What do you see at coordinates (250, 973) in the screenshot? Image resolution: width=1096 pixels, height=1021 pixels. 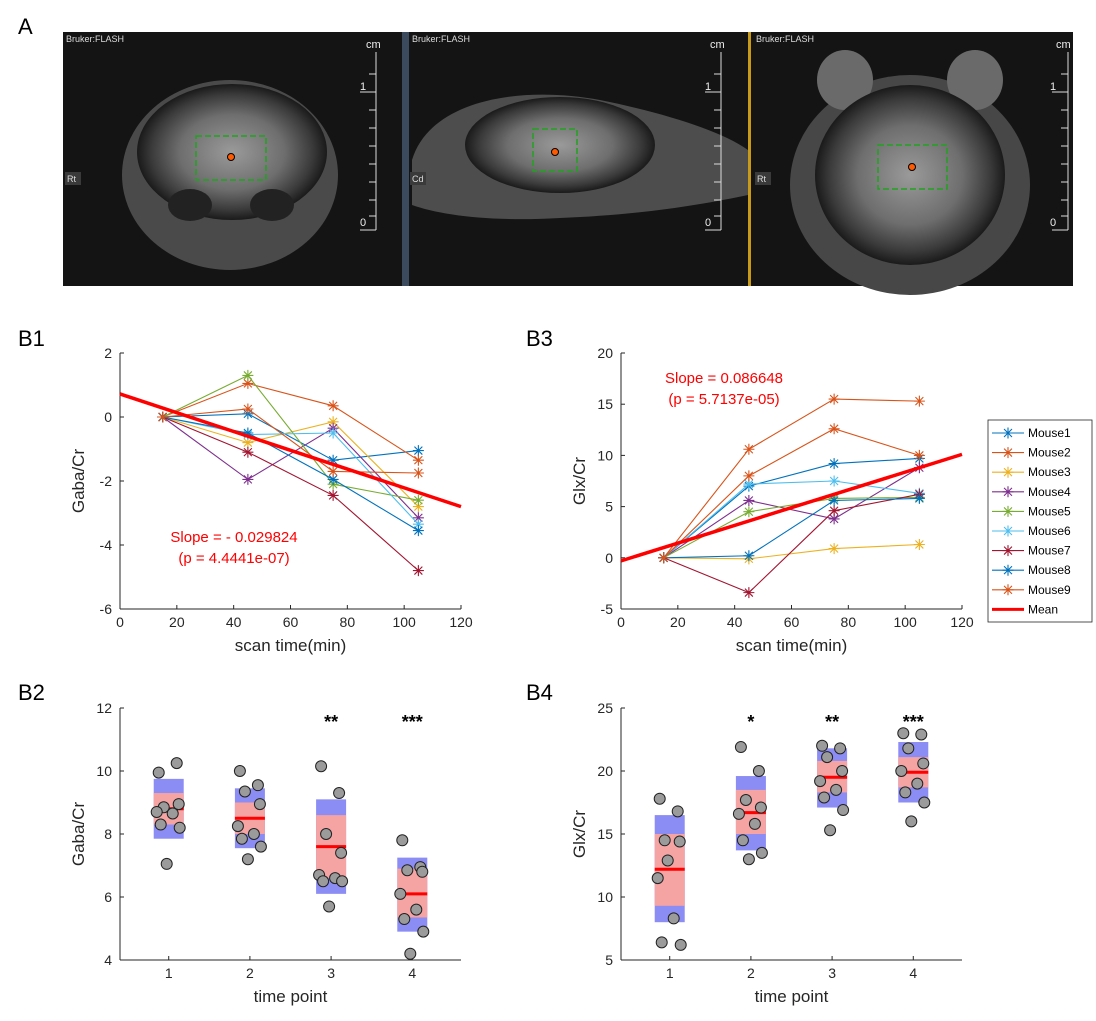 I see `x-tick-label: 2` at bounding box center [250, 973].